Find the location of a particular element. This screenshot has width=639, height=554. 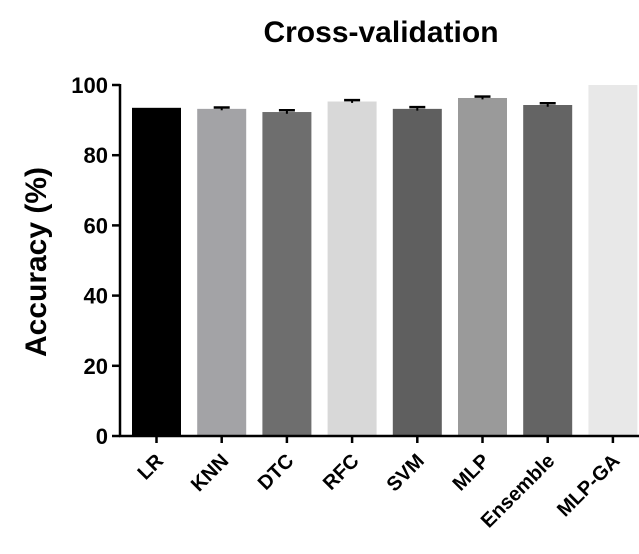

y-tick-label-80: 80 is located at coordinates (96, 155).